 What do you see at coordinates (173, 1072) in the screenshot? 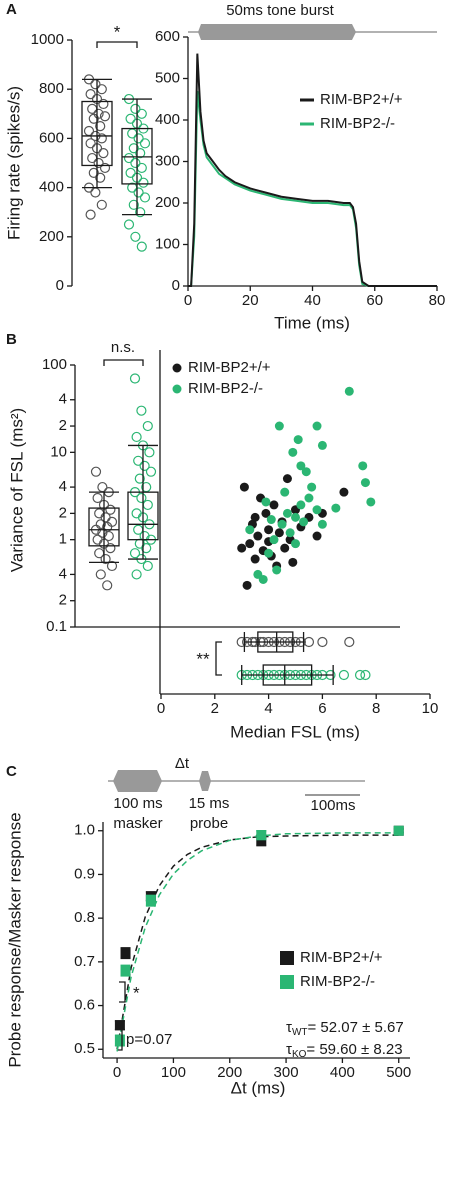
I see `x-tick-label: 100` at bounding box center [173, 1072].